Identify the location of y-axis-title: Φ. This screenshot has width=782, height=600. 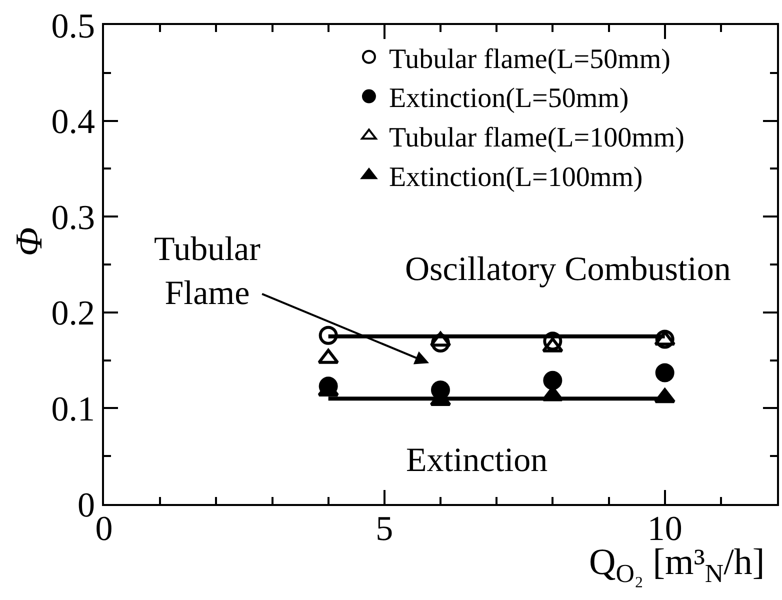
(29, 241).